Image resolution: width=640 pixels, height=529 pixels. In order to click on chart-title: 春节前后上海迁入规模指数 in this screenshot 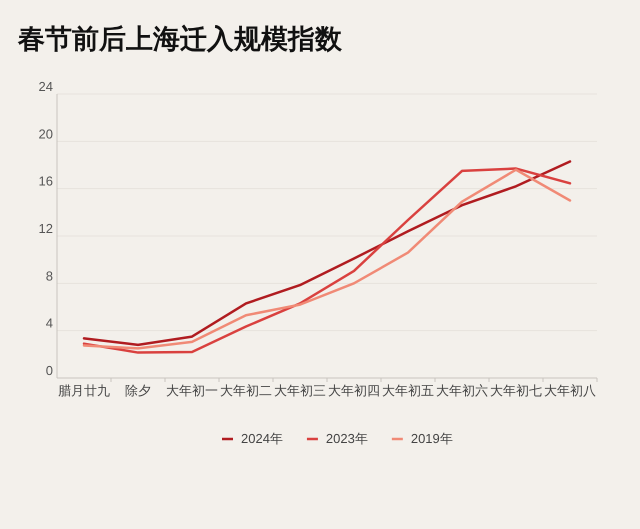, I will do `click(180, 39)`.